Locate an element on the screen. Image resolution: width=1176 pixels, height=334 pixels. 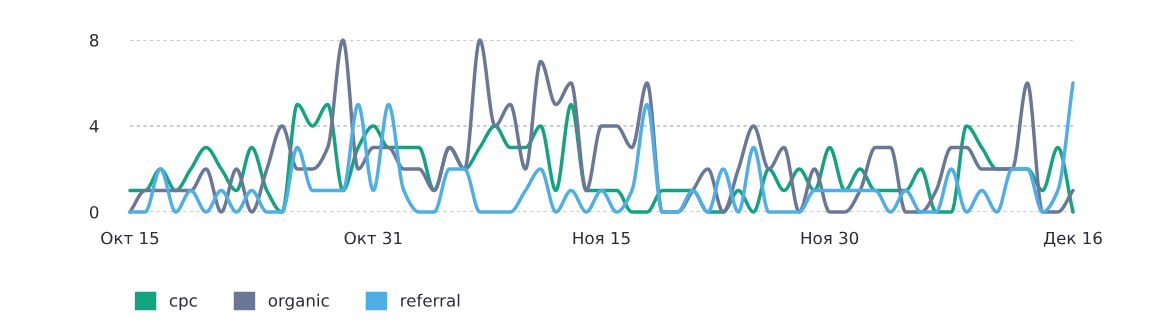
y-tick-label: 0 is located at coordinates (94, 212).